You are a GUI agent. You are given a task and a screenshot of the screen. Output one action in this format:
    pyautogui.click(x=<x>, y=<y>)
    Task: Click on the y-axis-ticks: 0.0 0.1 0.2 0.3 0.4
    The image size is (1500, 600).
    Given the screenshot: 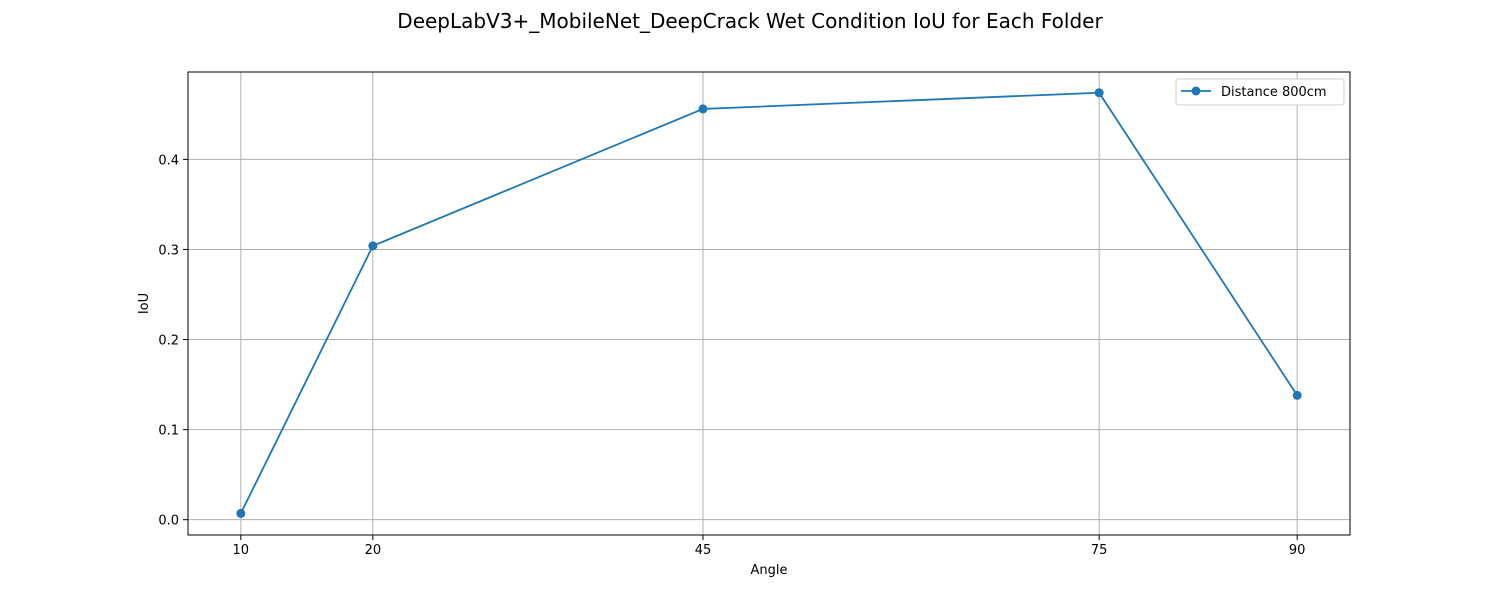 What is the action you would take?
    pyautogui.click(x=173, y=341)
    